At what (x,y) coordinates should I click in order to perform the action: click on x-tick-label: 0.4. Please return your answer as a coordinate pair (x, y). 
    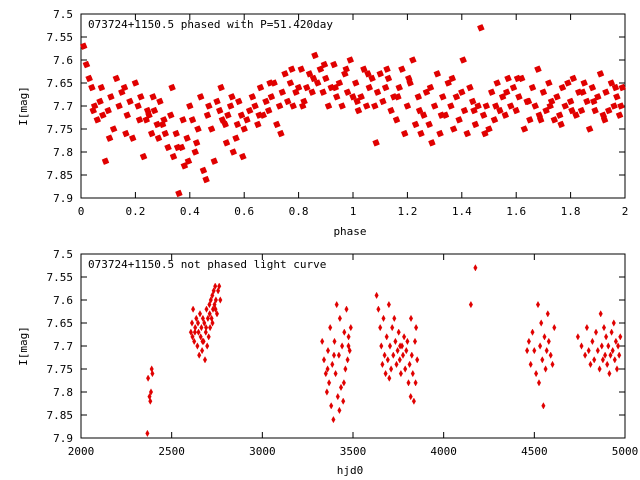
    Looking at the image, I should click on (190, 211).